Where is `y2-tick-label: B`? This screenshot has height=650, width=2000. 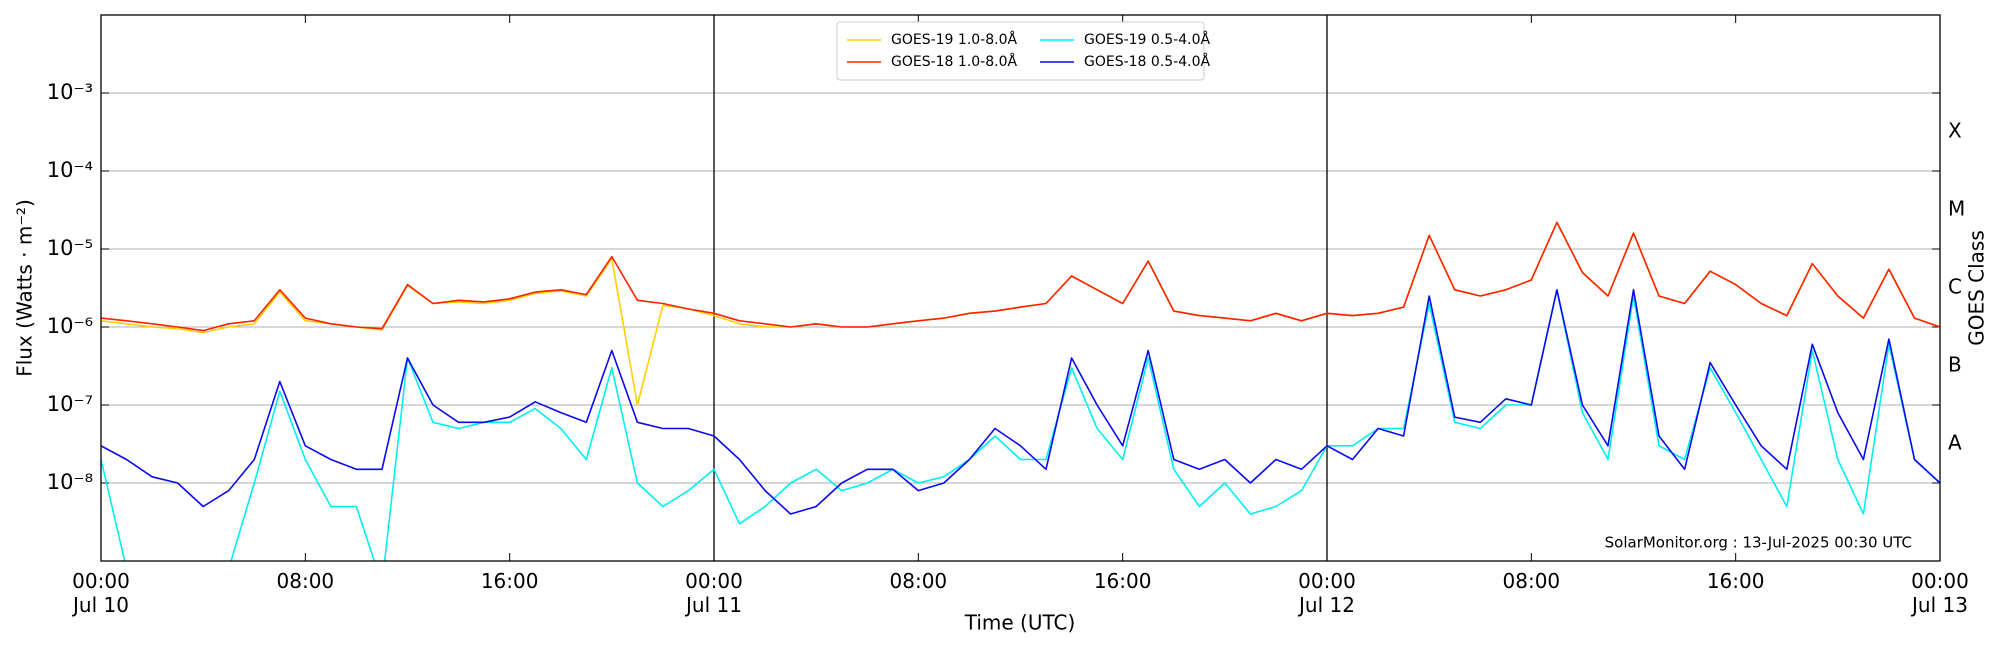 y2-tick-label: B is located at coordinates (1955, 365).